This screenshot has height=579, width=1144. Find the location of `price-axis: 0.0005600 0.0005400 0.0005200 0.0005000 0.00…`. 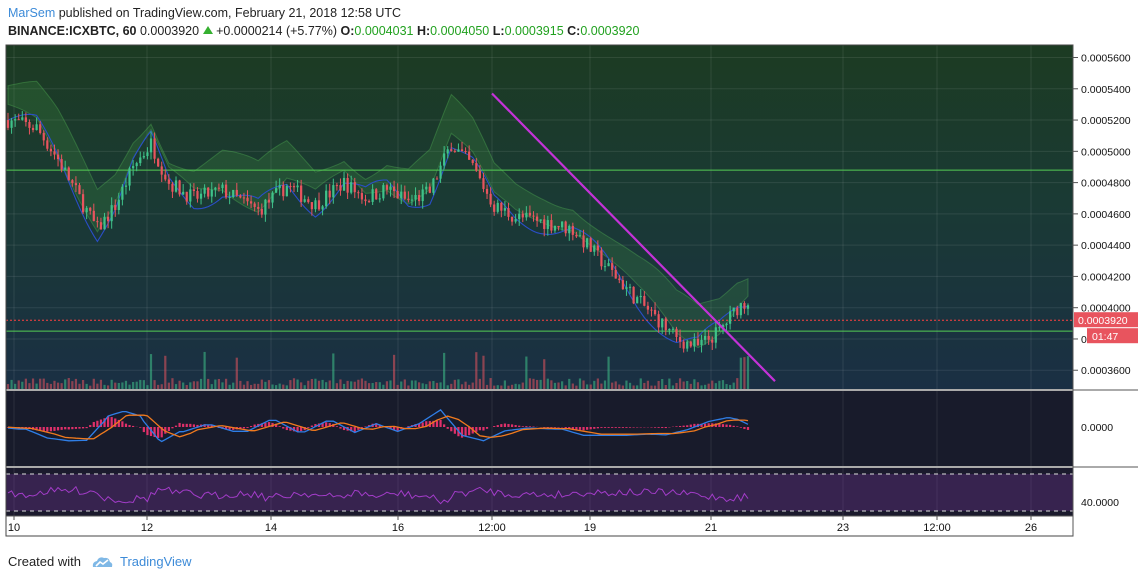

price-axis: 0.0005600 0.0005400 0.0005200 0.0005000 0.00… is located at coordinates (1105, 281).